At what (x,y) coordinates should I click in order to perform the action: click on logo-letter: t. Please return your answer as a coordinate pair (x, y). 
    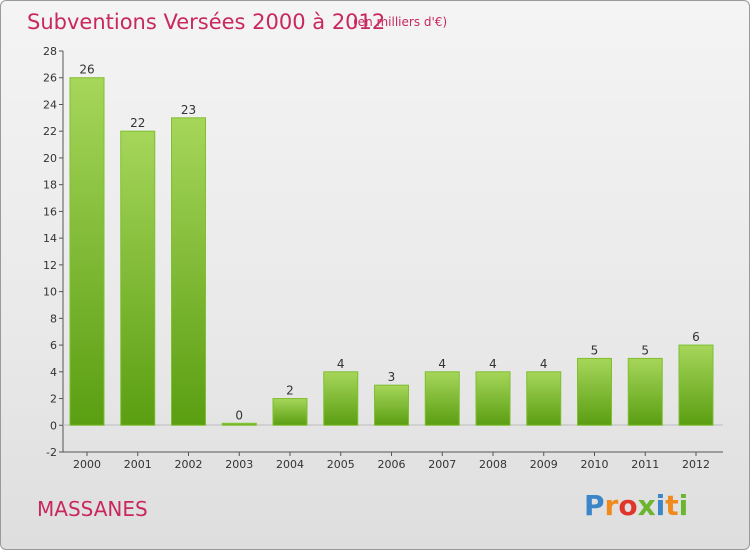
    Looking at the image, I should click on (672, 505).